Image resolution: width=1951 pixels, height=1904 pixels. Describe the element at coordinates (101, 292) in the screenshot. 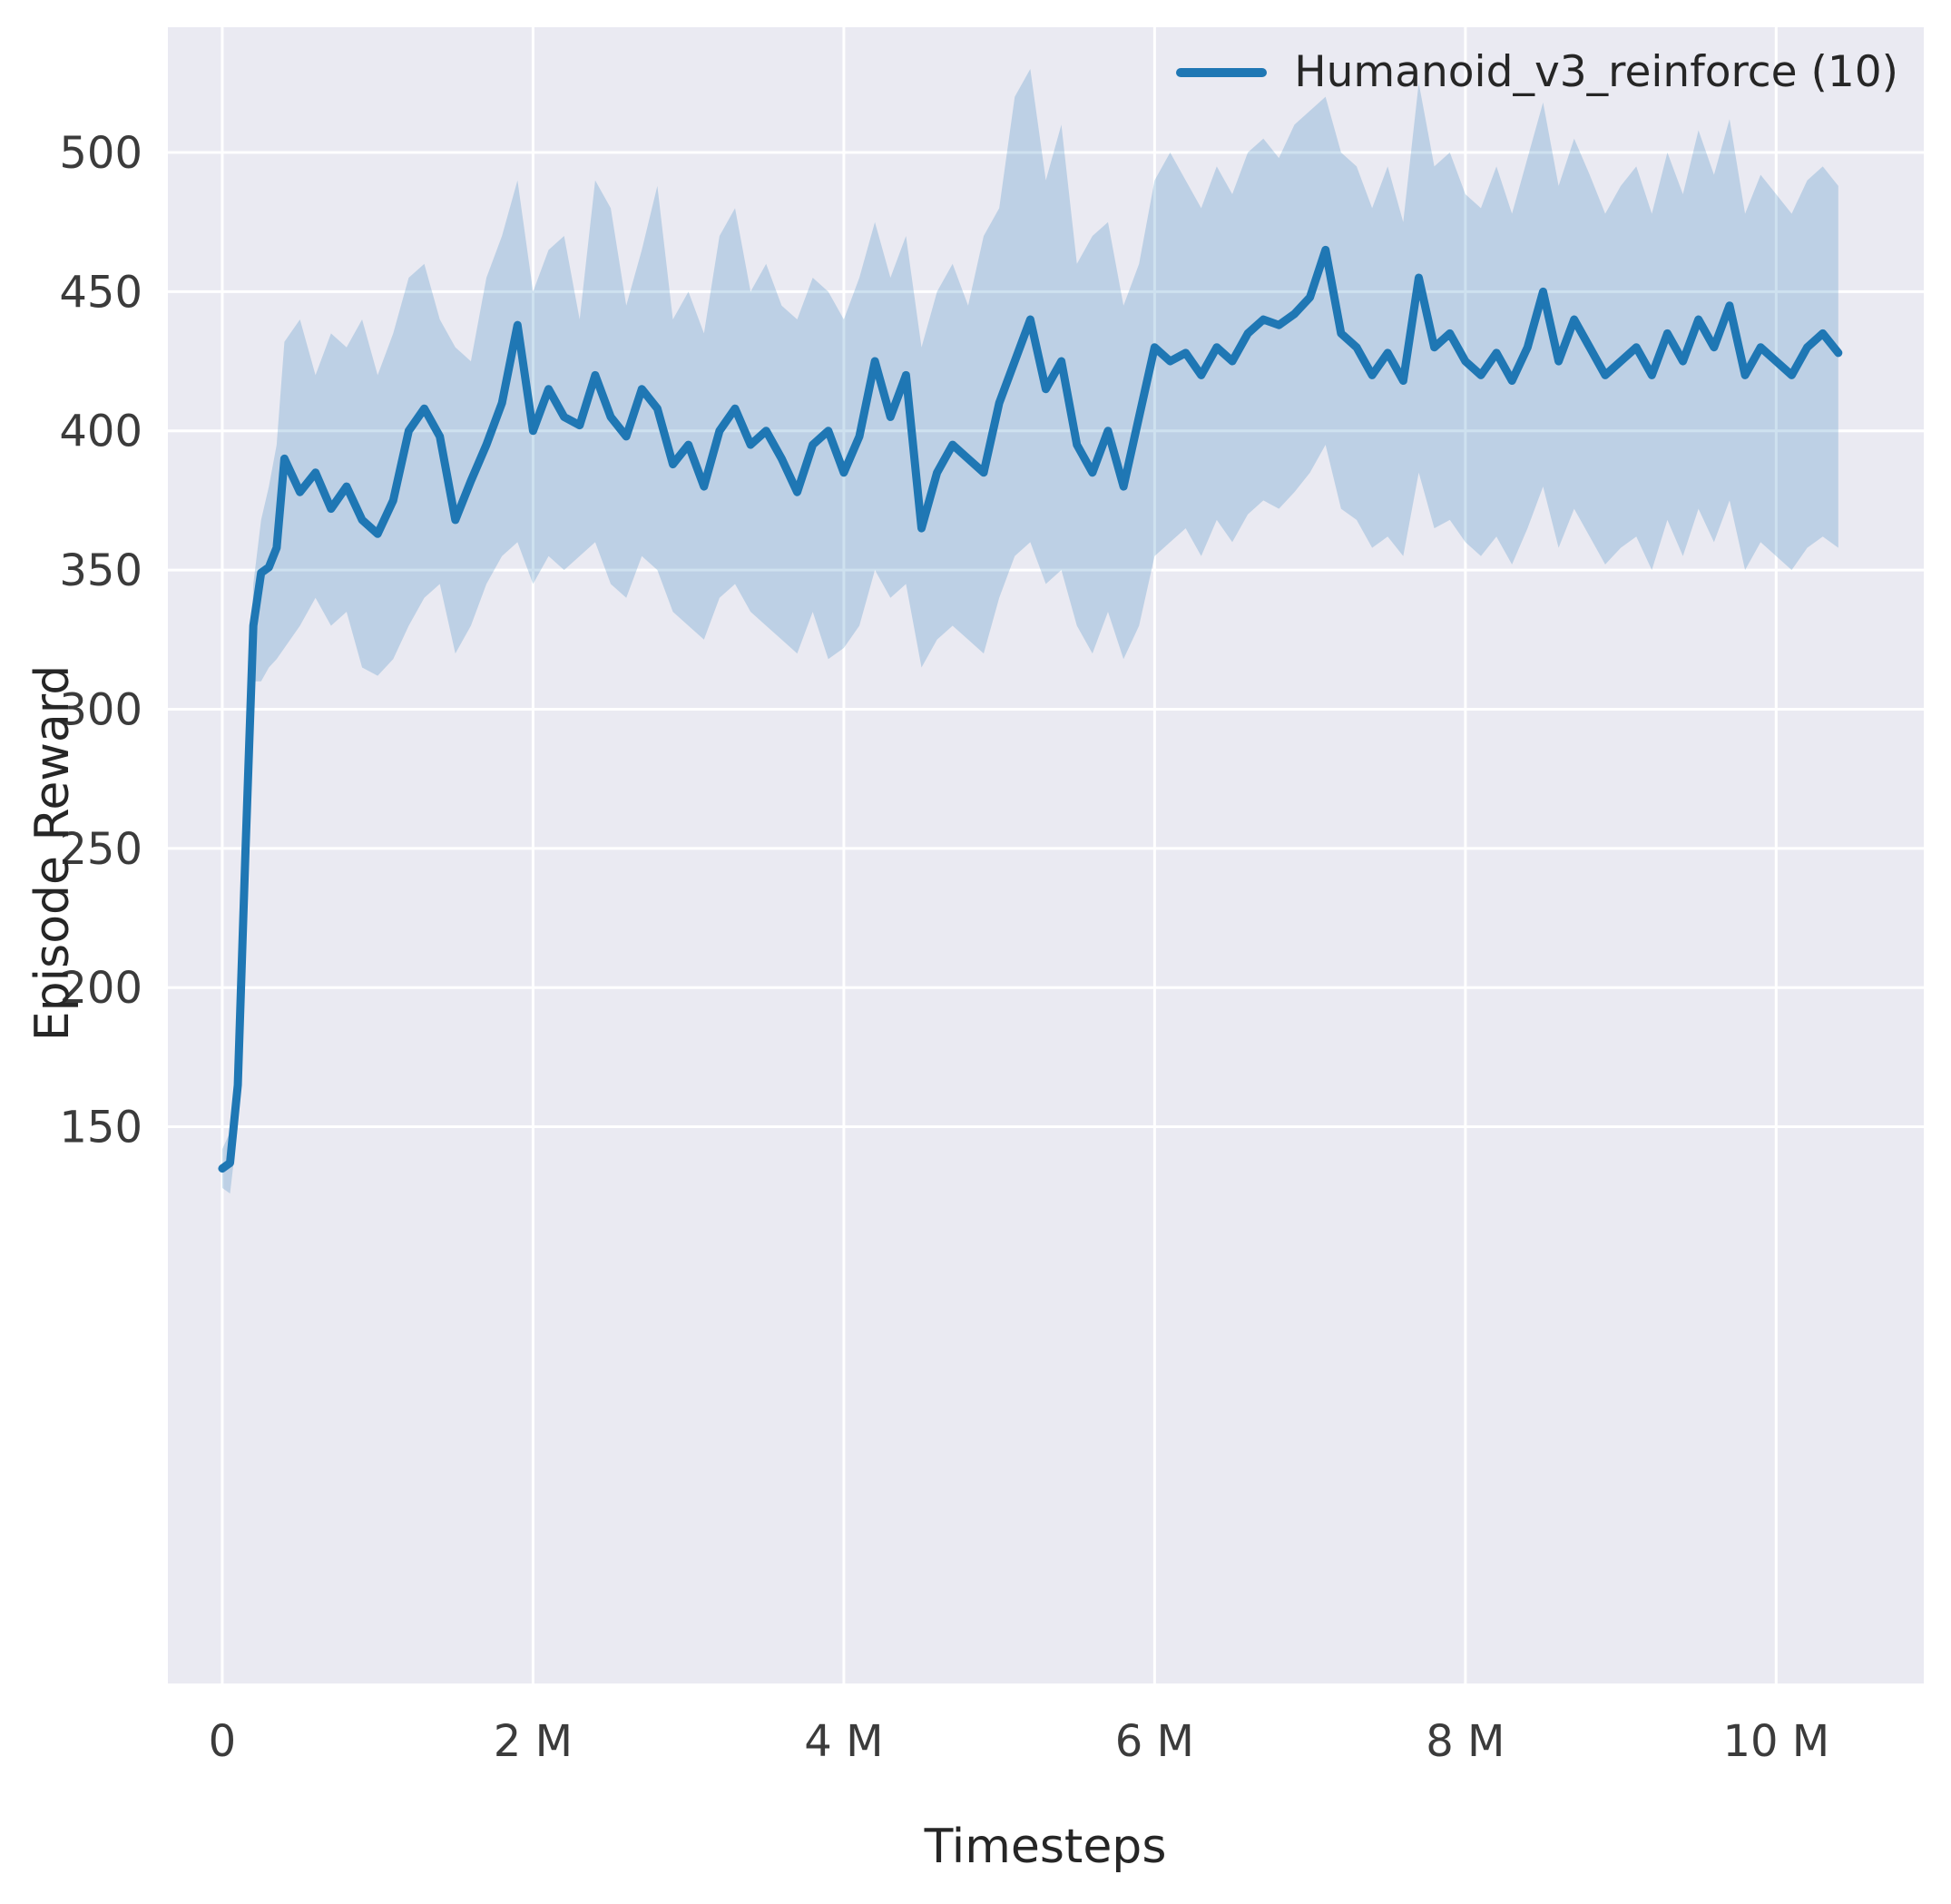

I see `y-tick-label: 450` at that location.